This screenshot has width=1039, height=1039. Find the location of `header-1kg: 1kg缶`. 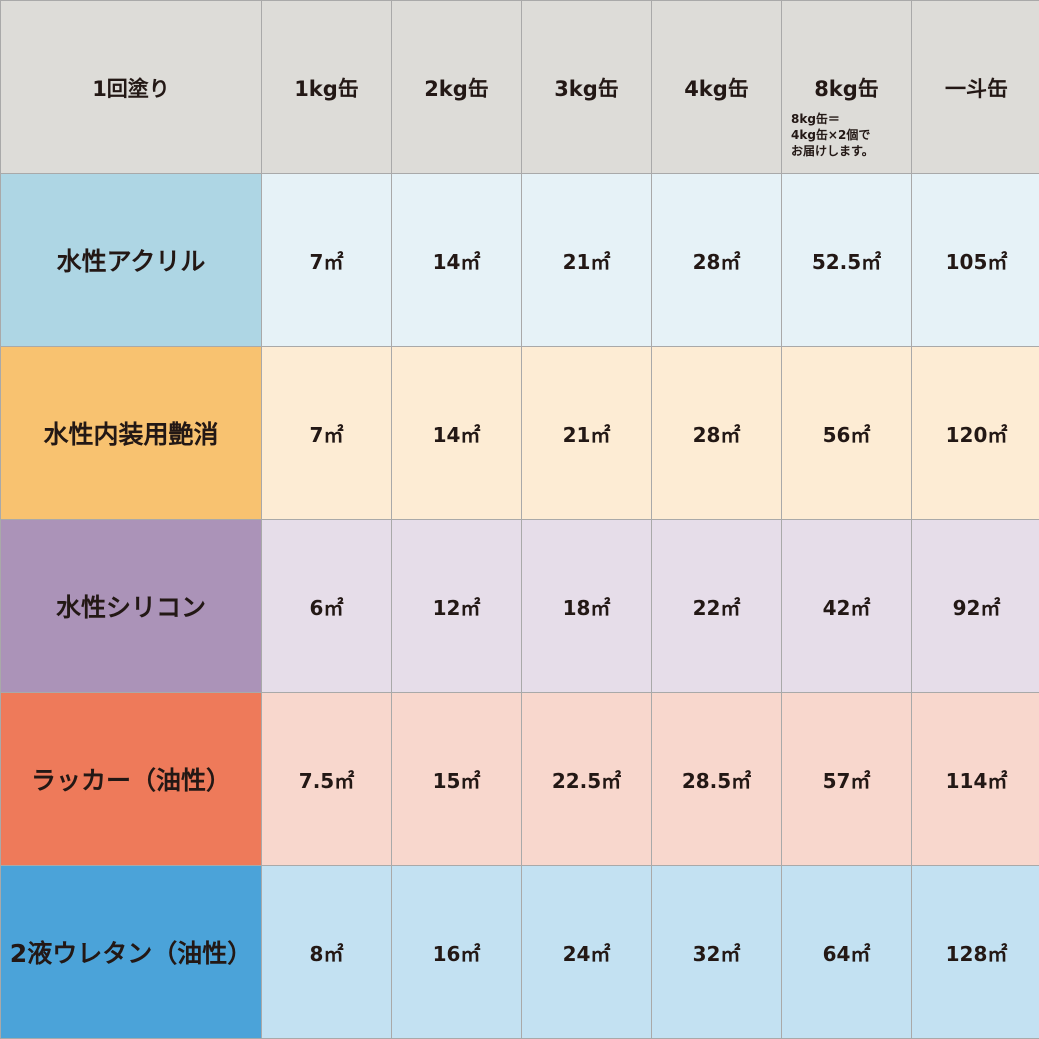

header-1kg: 1kg缶 is located at coordinates (326, 87).